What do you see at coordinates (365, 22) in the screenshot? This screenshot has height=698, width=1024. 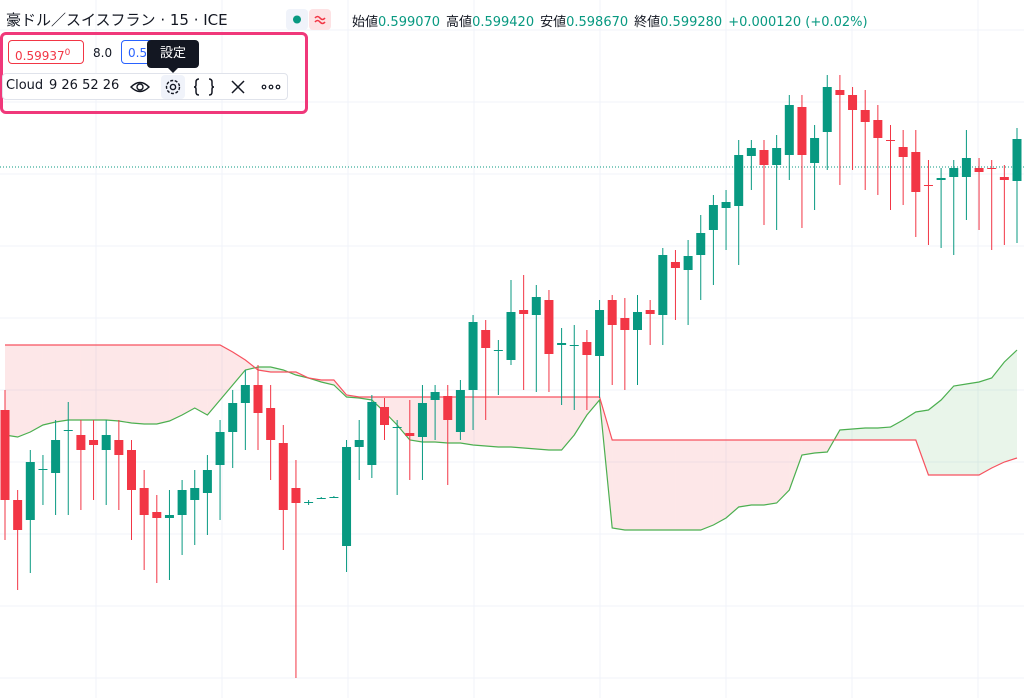 I see `ohlc-label: 始値` at bounding box center [365, 22].